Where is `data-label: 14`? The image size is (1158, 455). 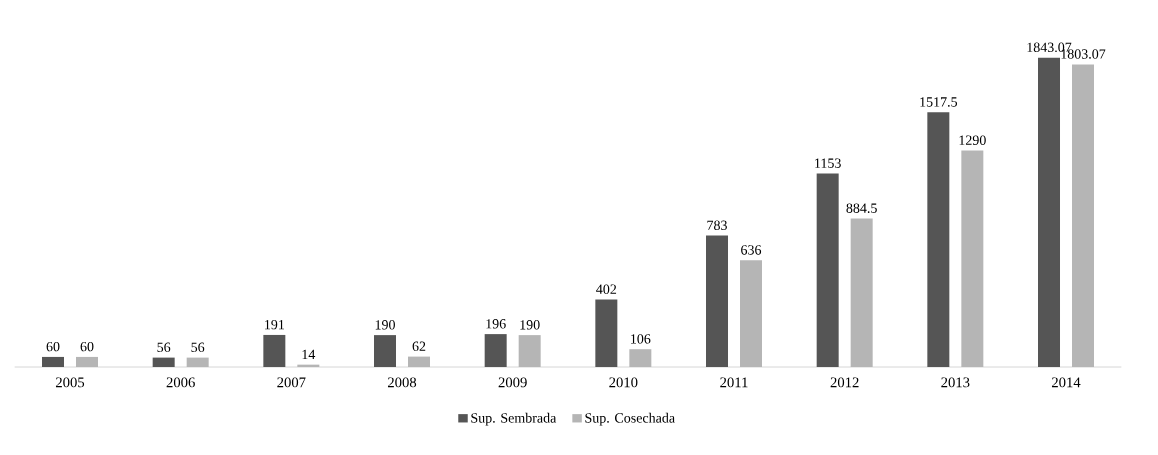 data-label: 14 is located at coordinates (309, 354).